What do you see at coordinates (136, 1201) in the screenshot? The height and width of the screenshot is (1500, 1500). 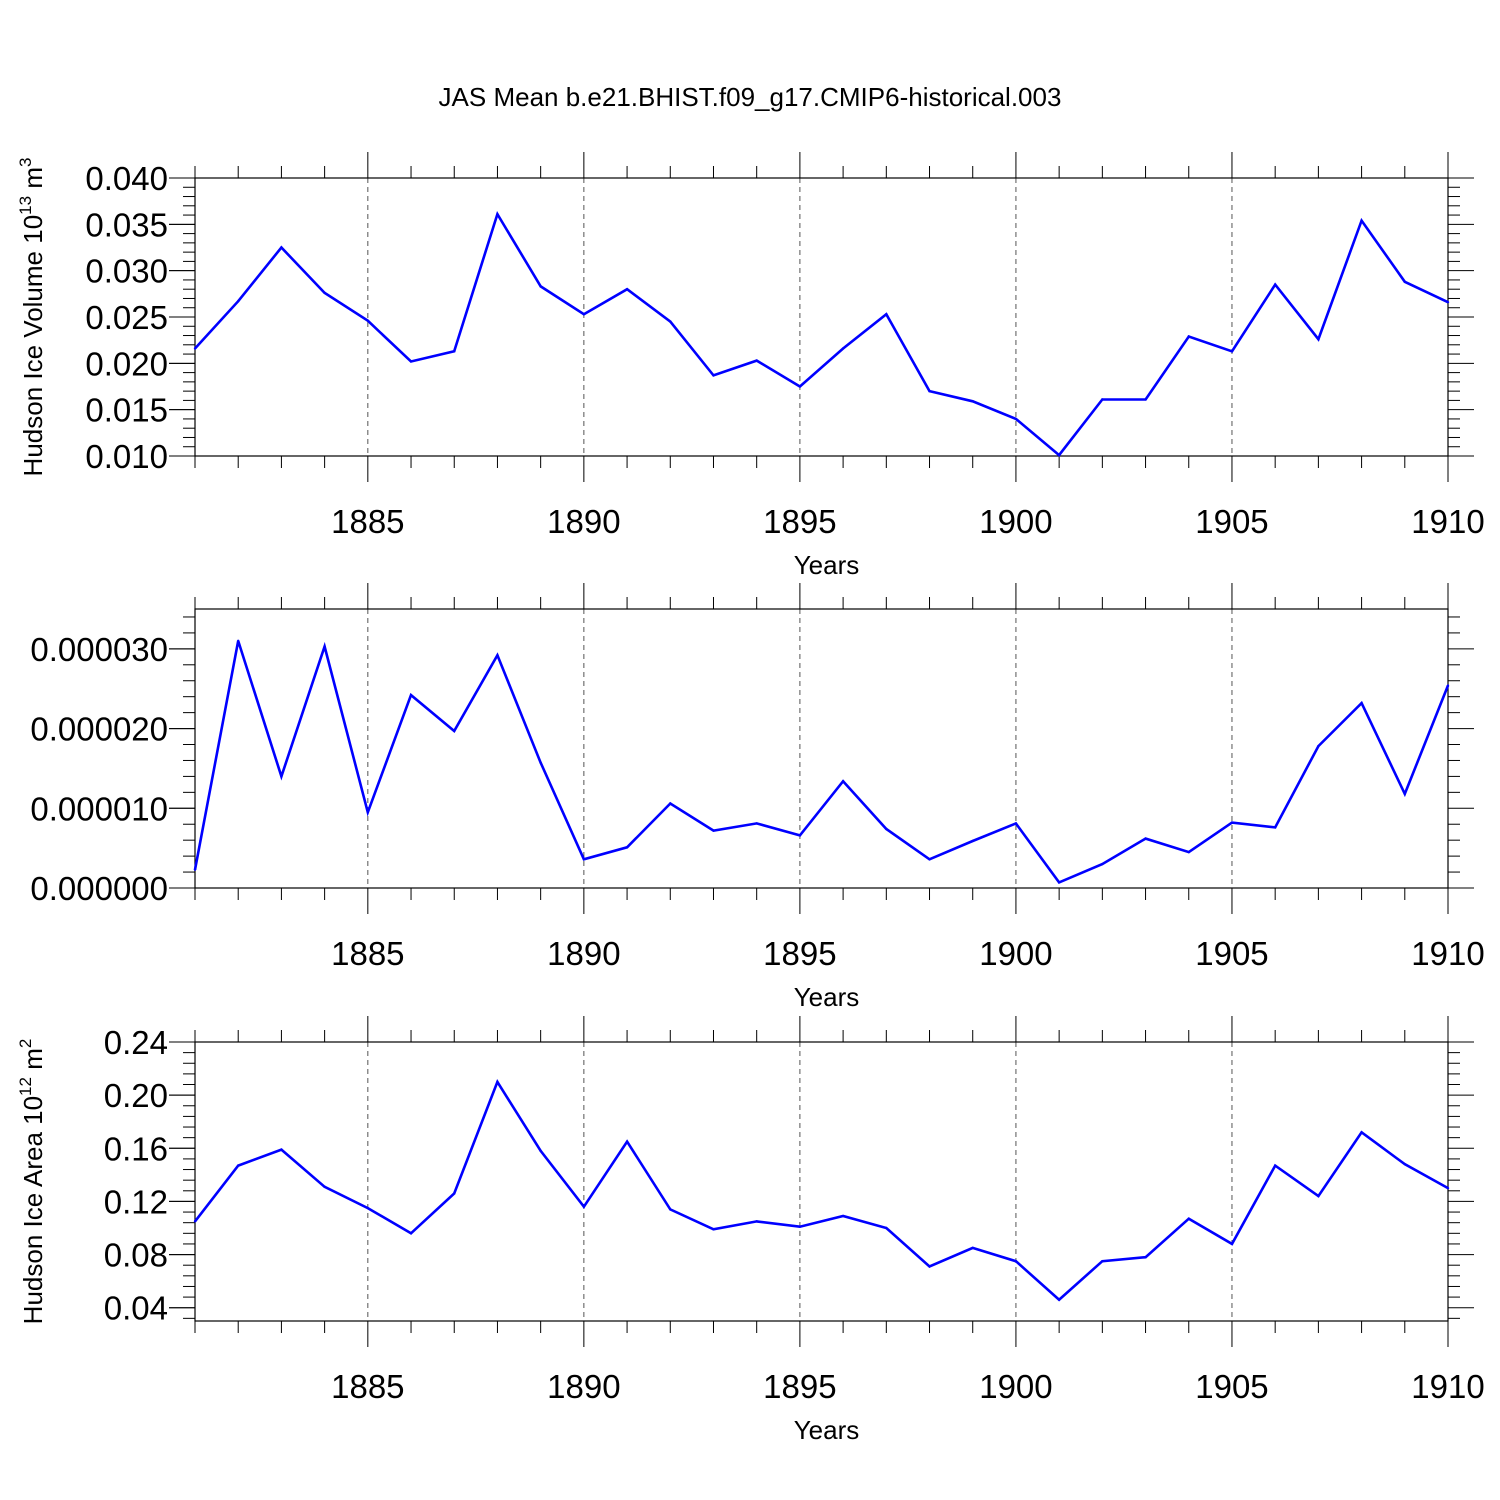 I see `y-tick-label: 0.12` at bounding box center [136, 1201].